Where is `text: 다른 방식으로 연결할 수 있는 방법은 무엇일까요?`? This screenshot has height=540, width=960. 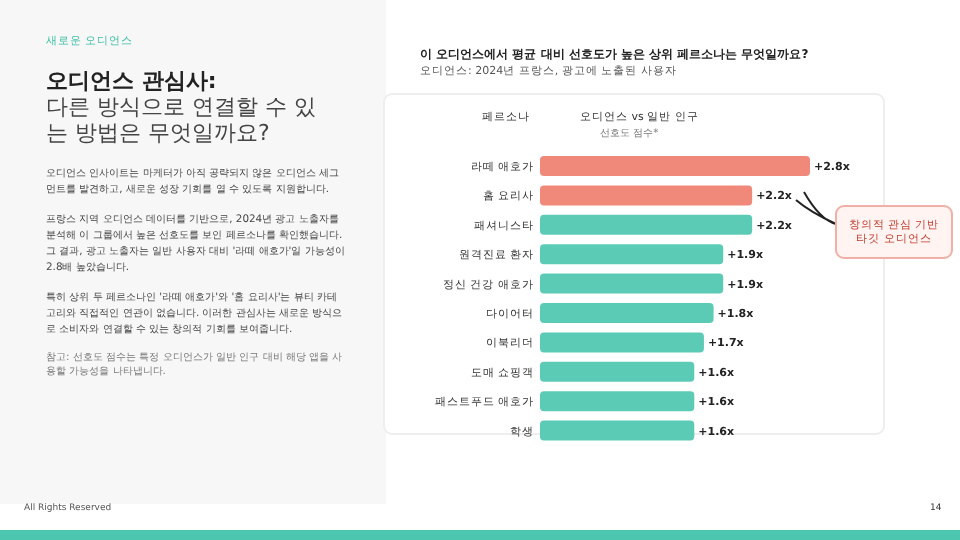
text: 다른 방식으로 연결할 수 있는 방법은 무엇일까요? is located at coordinates (182, 120).